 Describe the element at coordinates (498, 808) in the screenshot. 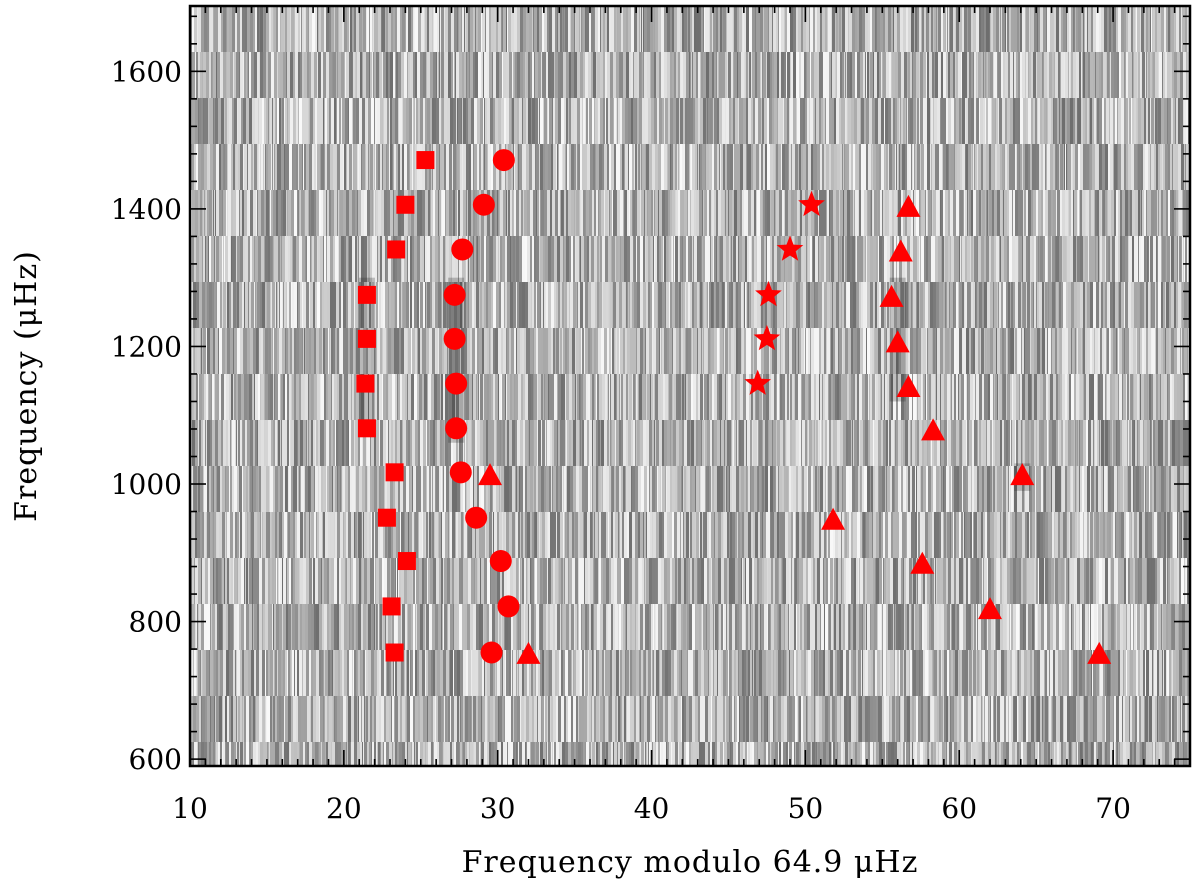

I see `x-tick-label: 30` at that location.